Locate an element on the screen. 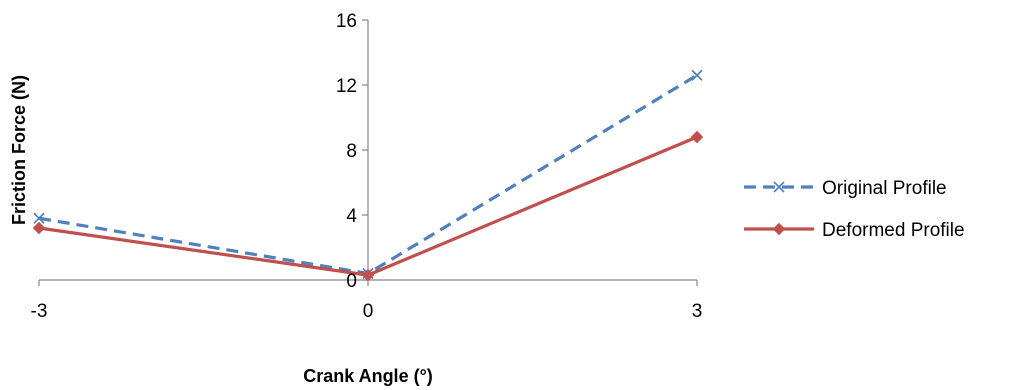  legend: Original Profile Deformed Profile is located at coordinates (854, 209).